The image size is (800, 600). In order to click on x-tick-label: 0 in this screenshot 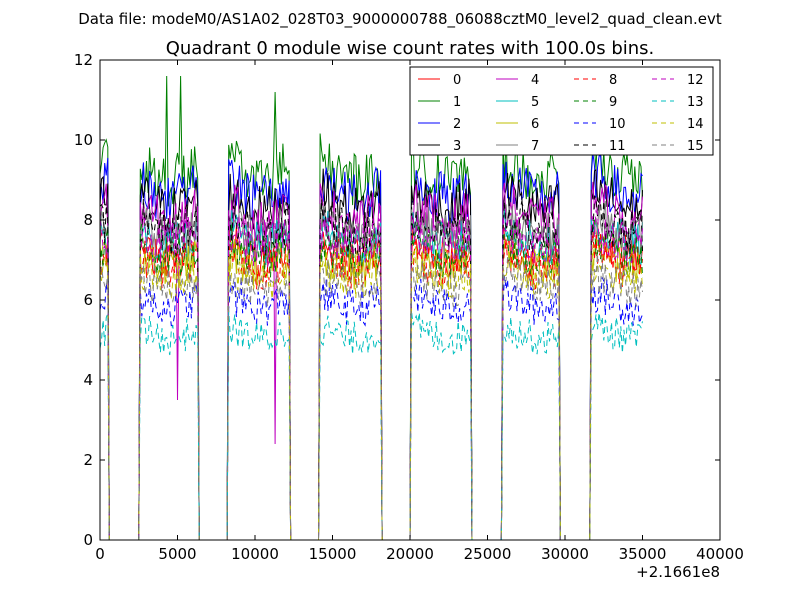, I will do `click(100, 554)`.